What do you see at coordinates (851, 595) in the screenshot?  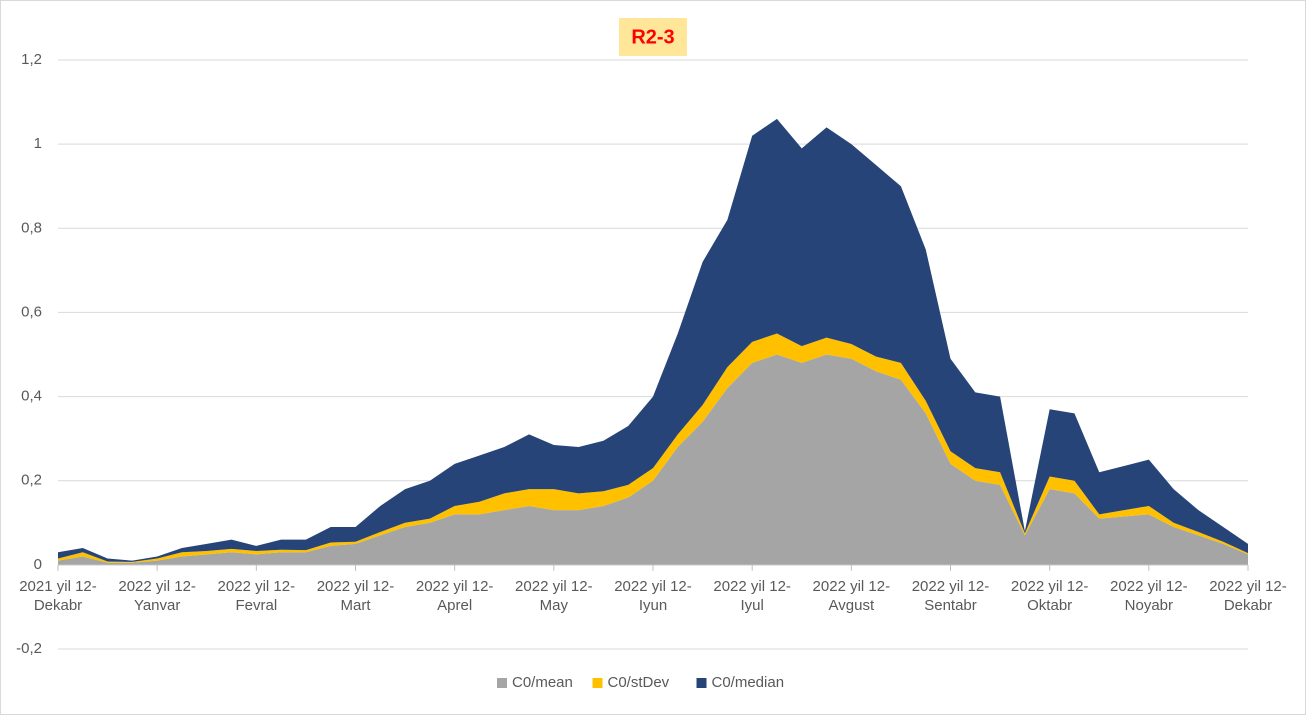 I see `x-tick-label: 2022 yil 12-Avgust` at bounding box center [851, 595].